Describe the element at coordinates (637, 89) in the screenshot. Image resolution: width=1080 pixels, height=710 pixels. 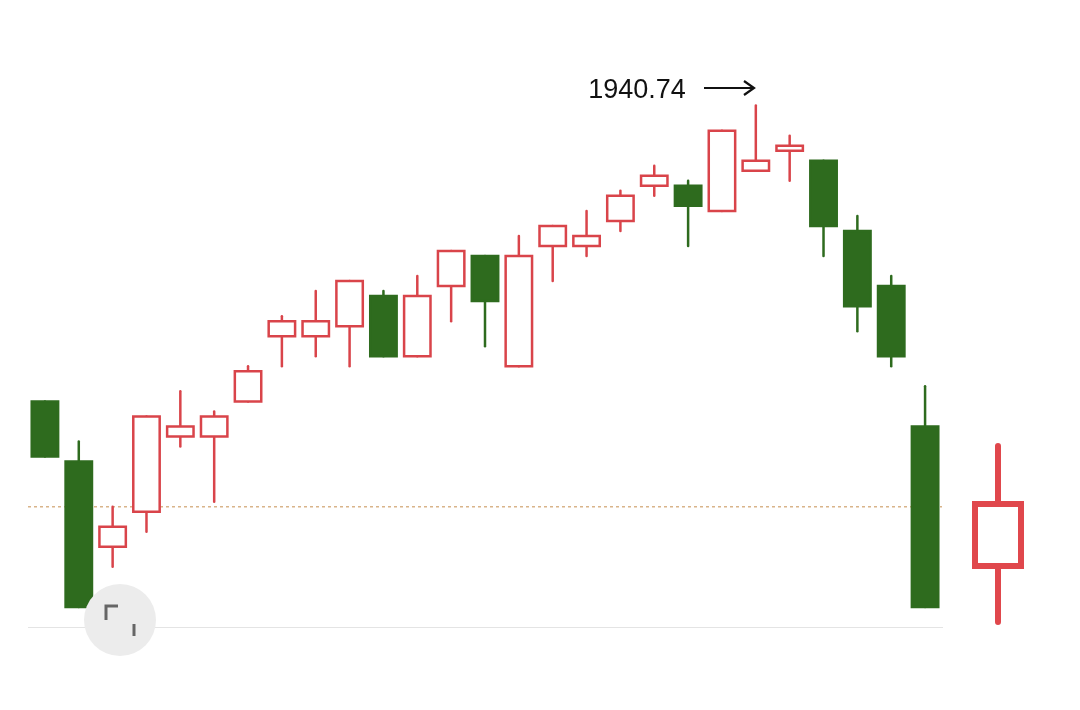
I see `text: 1940.74` at that location.